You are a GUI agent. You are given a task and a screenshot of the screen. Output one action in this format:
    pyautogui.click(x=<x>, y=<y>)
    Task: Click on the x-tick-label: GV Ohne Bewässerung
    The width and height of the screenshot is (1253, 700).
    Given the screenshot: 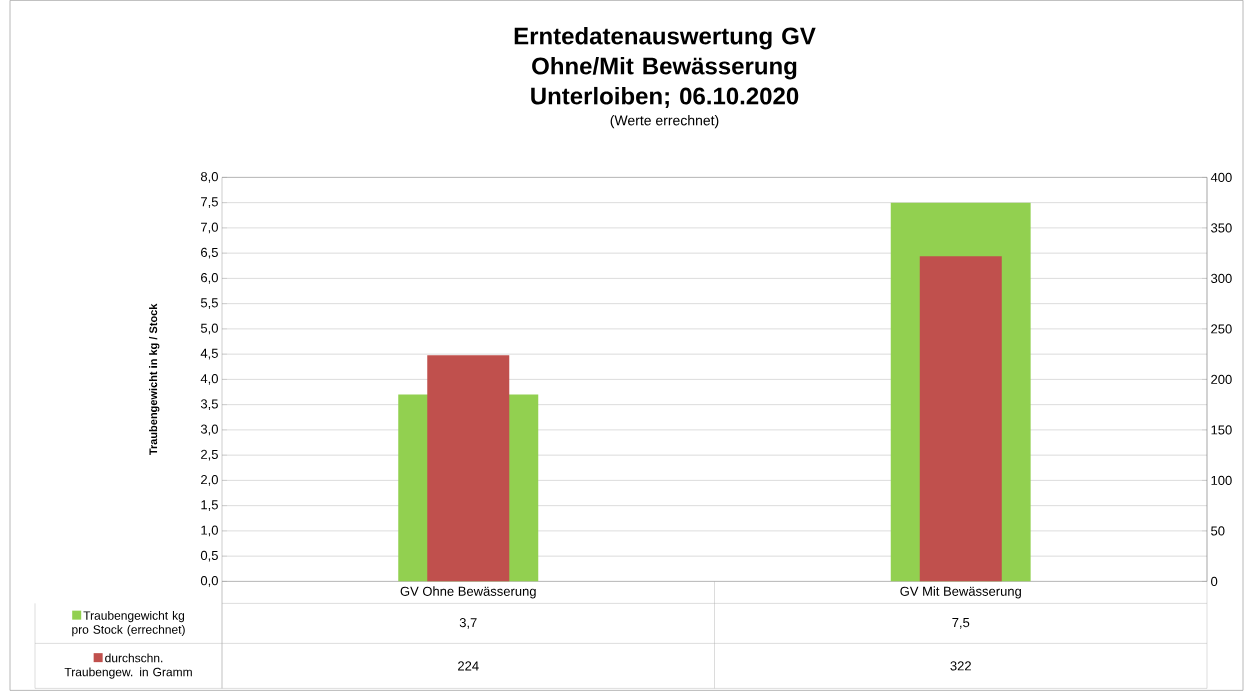 What is the action you would take?
    pyautogui.click(x=468, y=592)
    